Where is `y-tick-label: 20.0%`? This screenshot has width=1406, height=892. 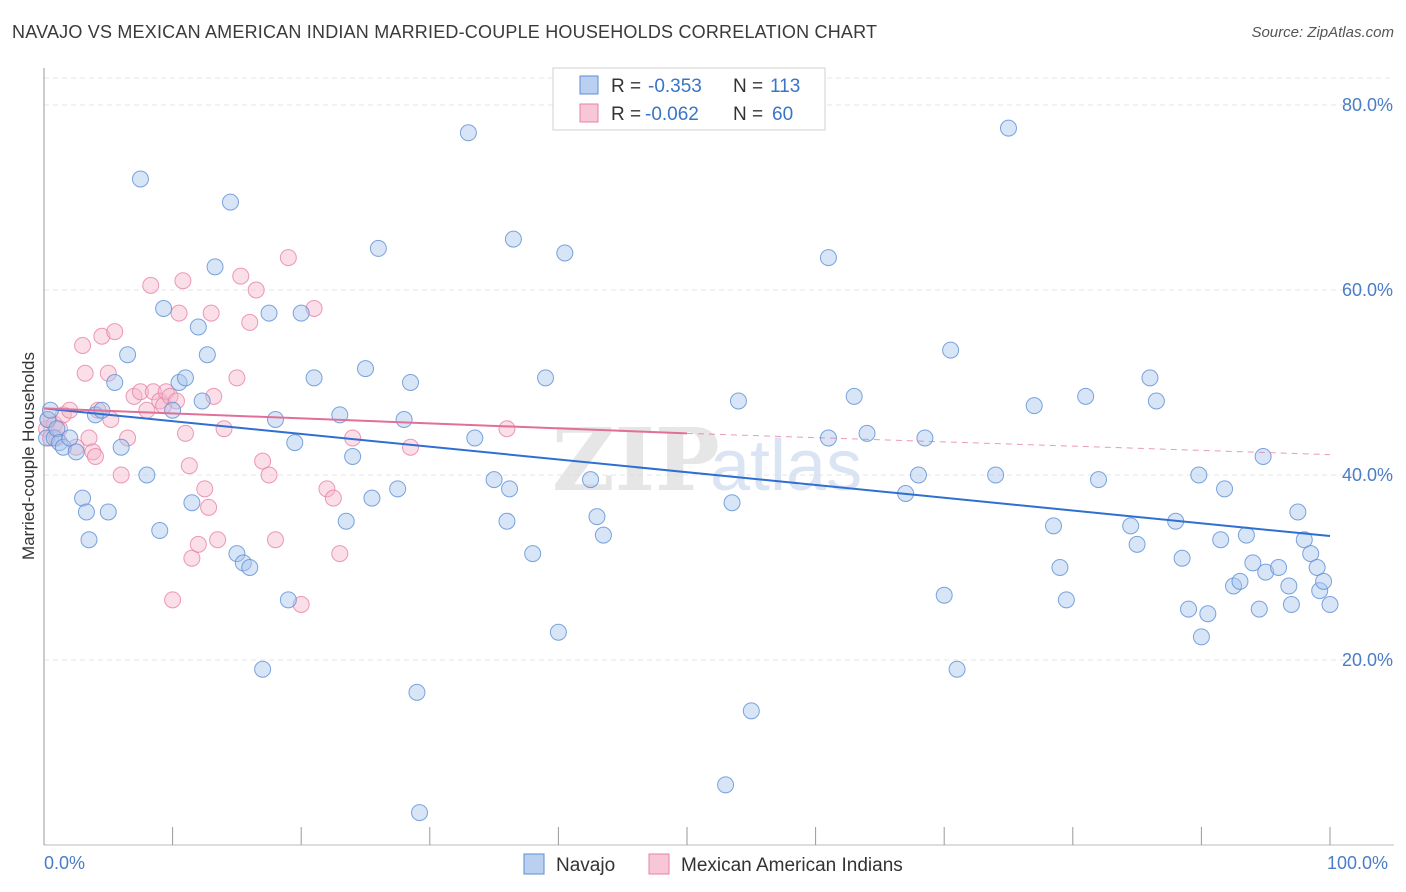
y-tick-label: 20.0% is located at coordinates (1367, 660).